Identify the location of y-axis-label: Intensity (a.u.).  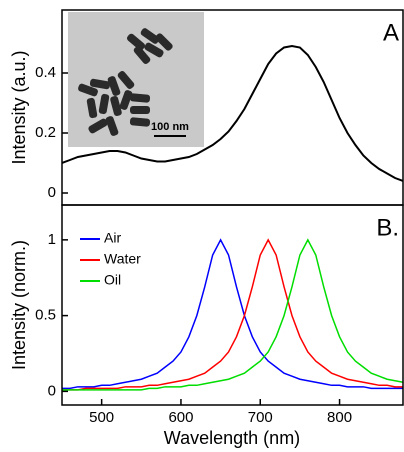
(19, 107).